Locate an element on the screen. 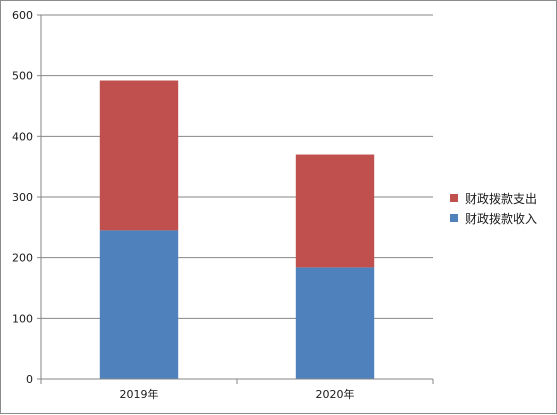  y-tick-label: 400 is located at coordinates (22, 136).